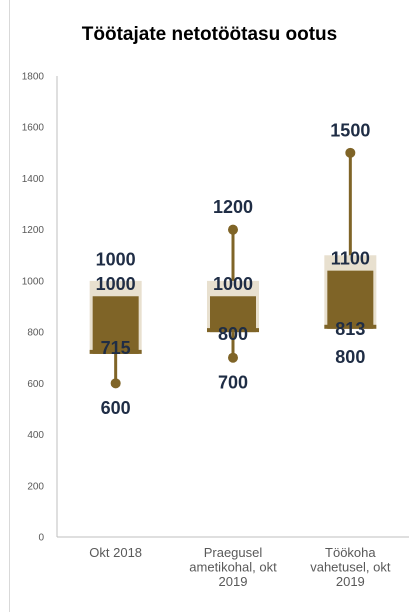  Describe the element at coordinates (35, 384) in the screenshot. I see `y-tick-label: 600` at that location.